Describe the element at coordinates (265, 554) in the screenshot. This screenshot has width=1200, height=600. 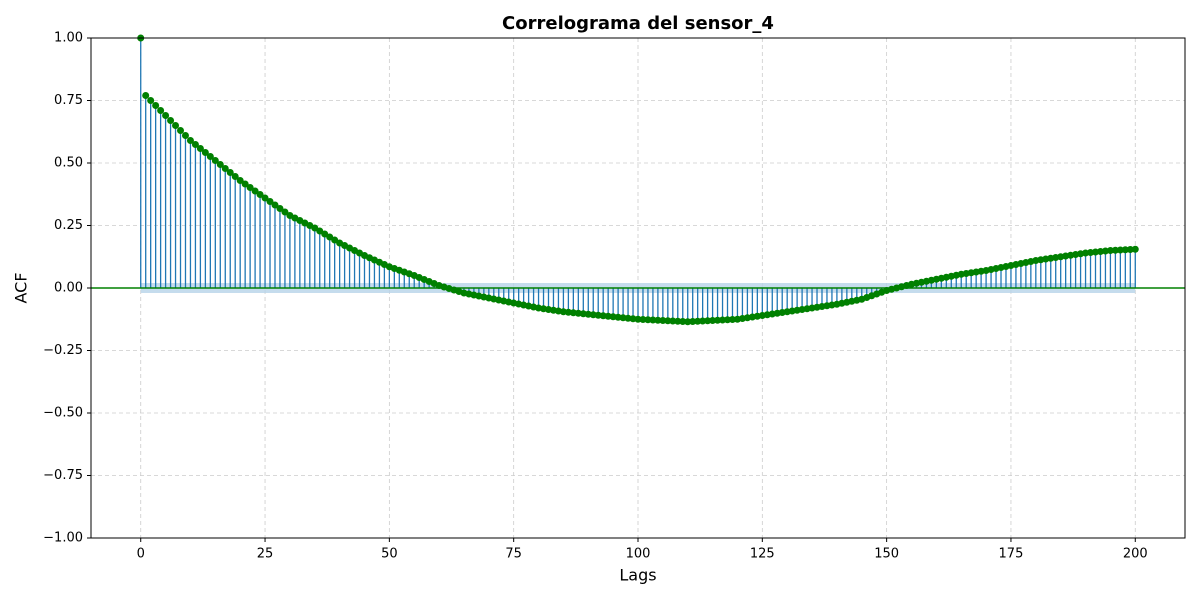
I see `x-tick-label: 25` at that location.